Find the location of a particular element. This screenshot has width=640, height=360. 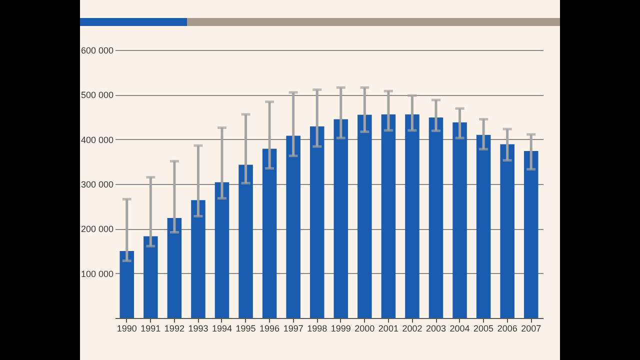

y-tick-label: 600 000 is located at coordinates (97, 51).